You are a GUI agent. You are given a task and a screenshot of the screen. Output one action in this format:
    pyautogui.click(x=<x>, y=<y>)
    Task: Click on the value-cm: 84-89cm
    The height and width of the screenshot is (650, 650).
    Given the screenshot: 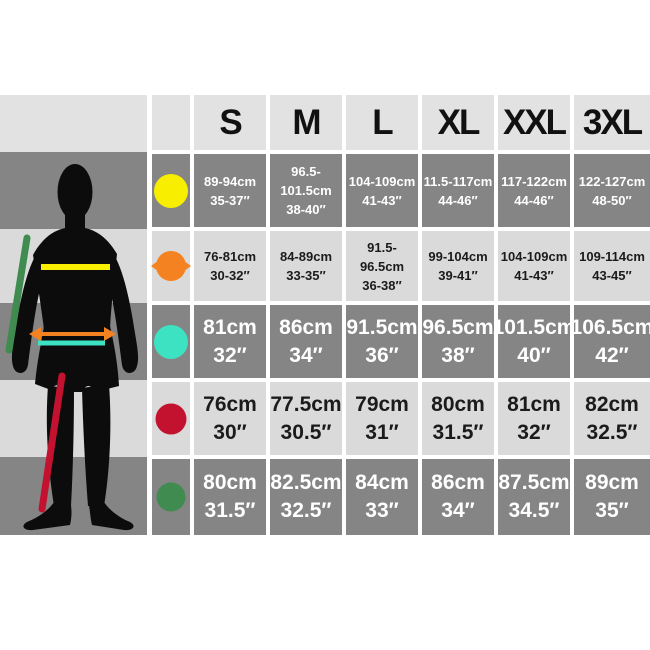 What is the action you would take?
    pyautogui.click(x=306, y=256)
    